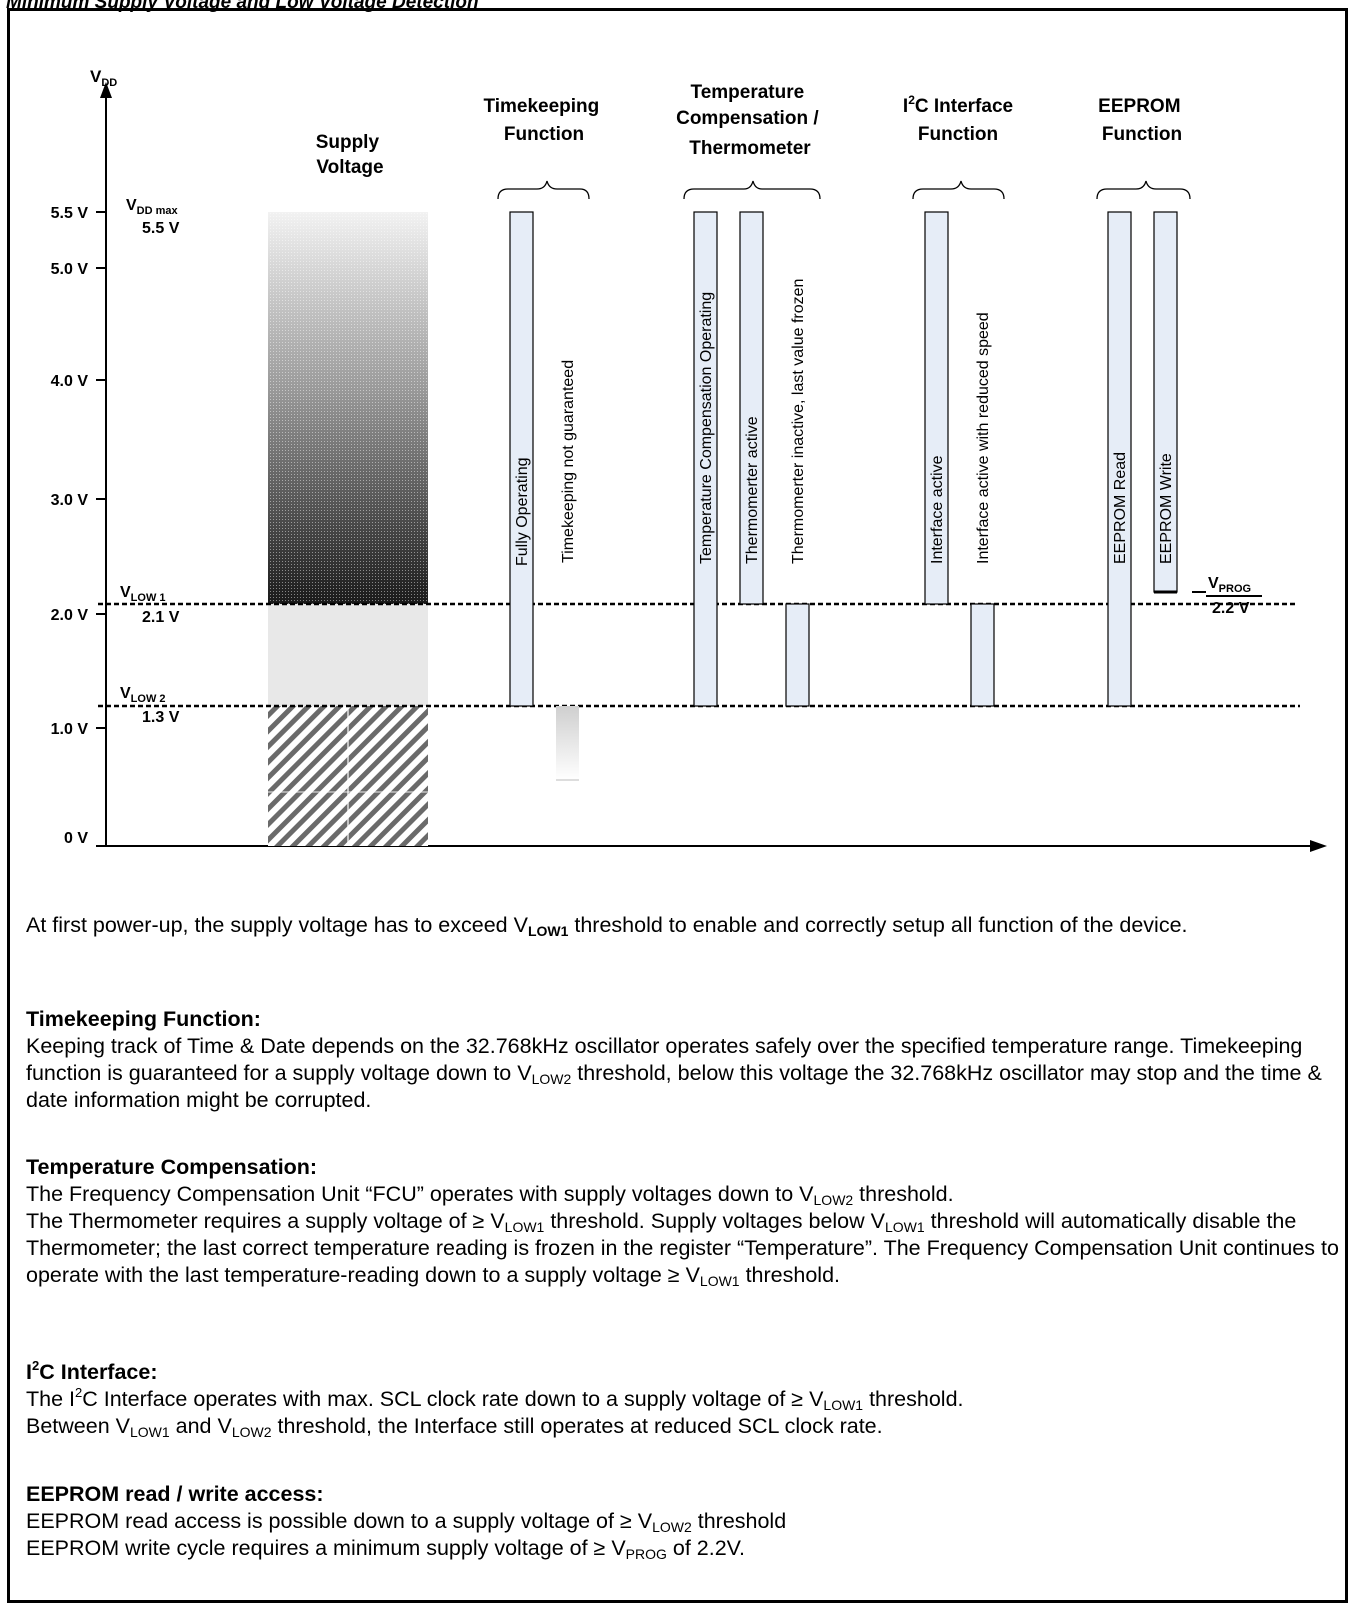  I want to click on bar-timekeeping-not-guaranteed, so click(567, 743).